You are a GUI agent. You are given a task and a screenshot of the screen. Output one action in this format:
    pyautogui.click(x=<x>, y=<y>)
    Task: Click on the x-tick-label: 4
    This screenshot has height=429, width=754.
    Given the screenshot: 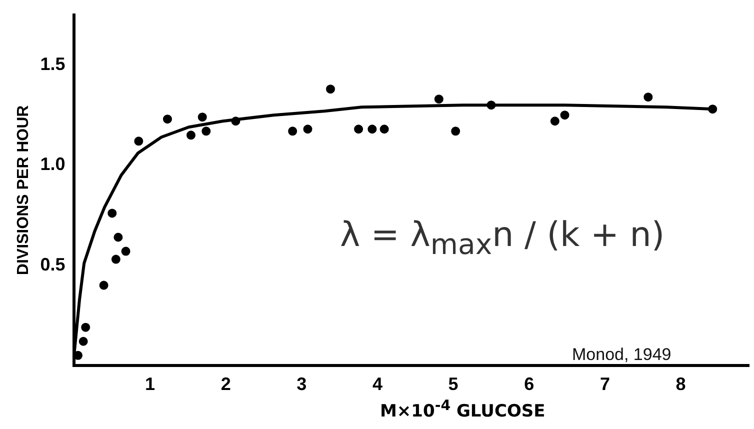 What is the action you would take?
    pyautogui.click(x=377, y=384)
    